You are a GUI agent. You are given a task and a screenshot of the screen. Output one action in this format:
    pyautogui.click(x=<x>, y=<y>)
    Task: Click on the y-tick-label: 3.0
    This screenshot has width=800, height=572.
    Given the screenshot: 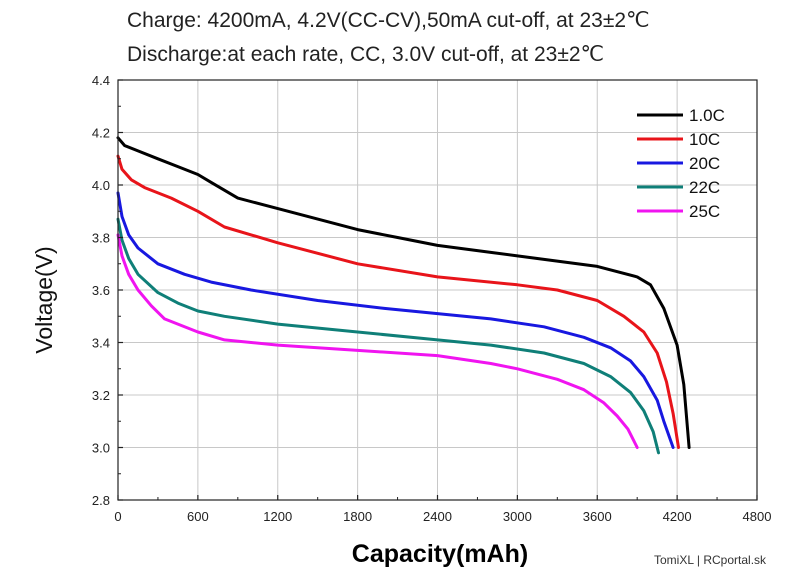 What is the action you would take?
    pyautogui.click(x=101, y=448)
    